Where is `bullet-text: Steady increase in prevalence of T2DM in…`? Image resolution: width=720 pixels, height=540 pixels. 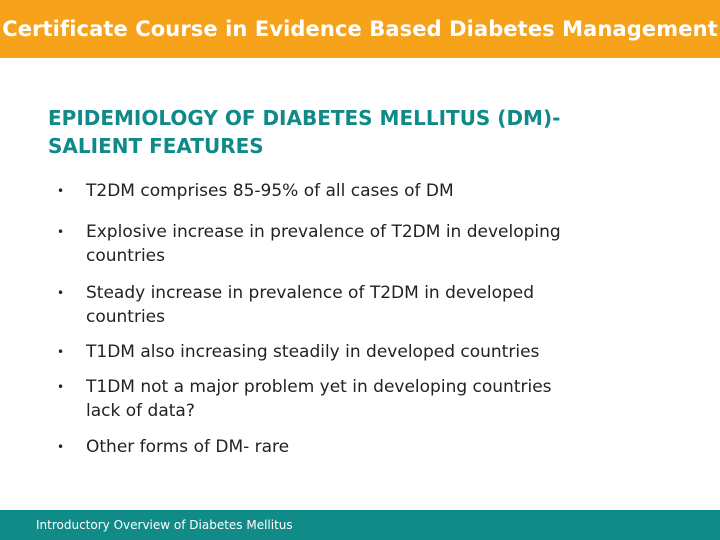
bullet-text: Steady increase in prevalence of T2DM in… is located at coordinates (310, 305).